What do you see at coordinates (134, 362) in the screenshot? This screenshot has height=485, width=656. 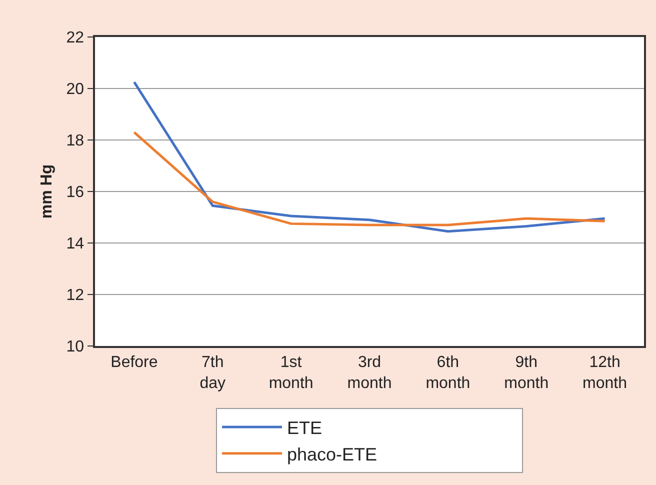 I see `x-tick-label: Before` at bounding box center [134, 362].